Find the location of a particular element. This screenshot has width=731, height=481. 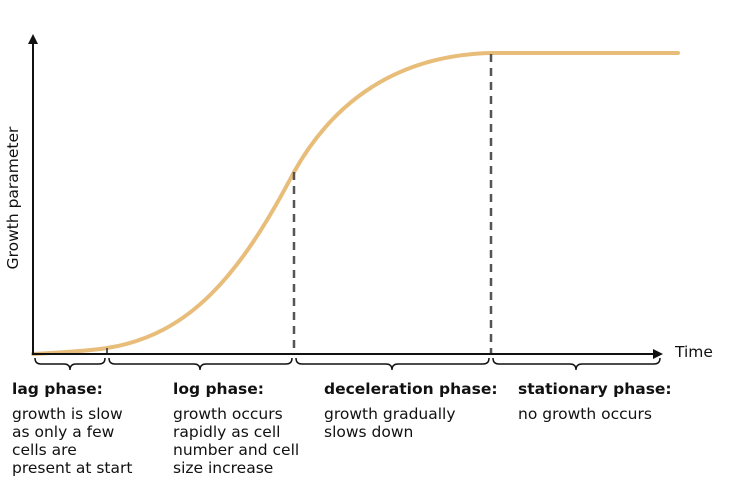

deceleration-phase-description: growth gradually slows down is located at coordinates (390, 423).